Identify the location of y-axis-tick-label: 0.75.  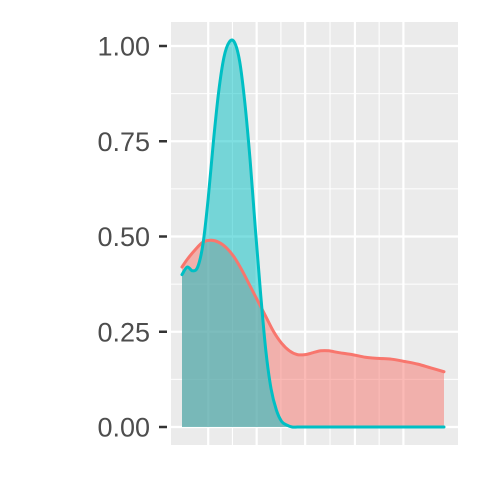
(123, 142).